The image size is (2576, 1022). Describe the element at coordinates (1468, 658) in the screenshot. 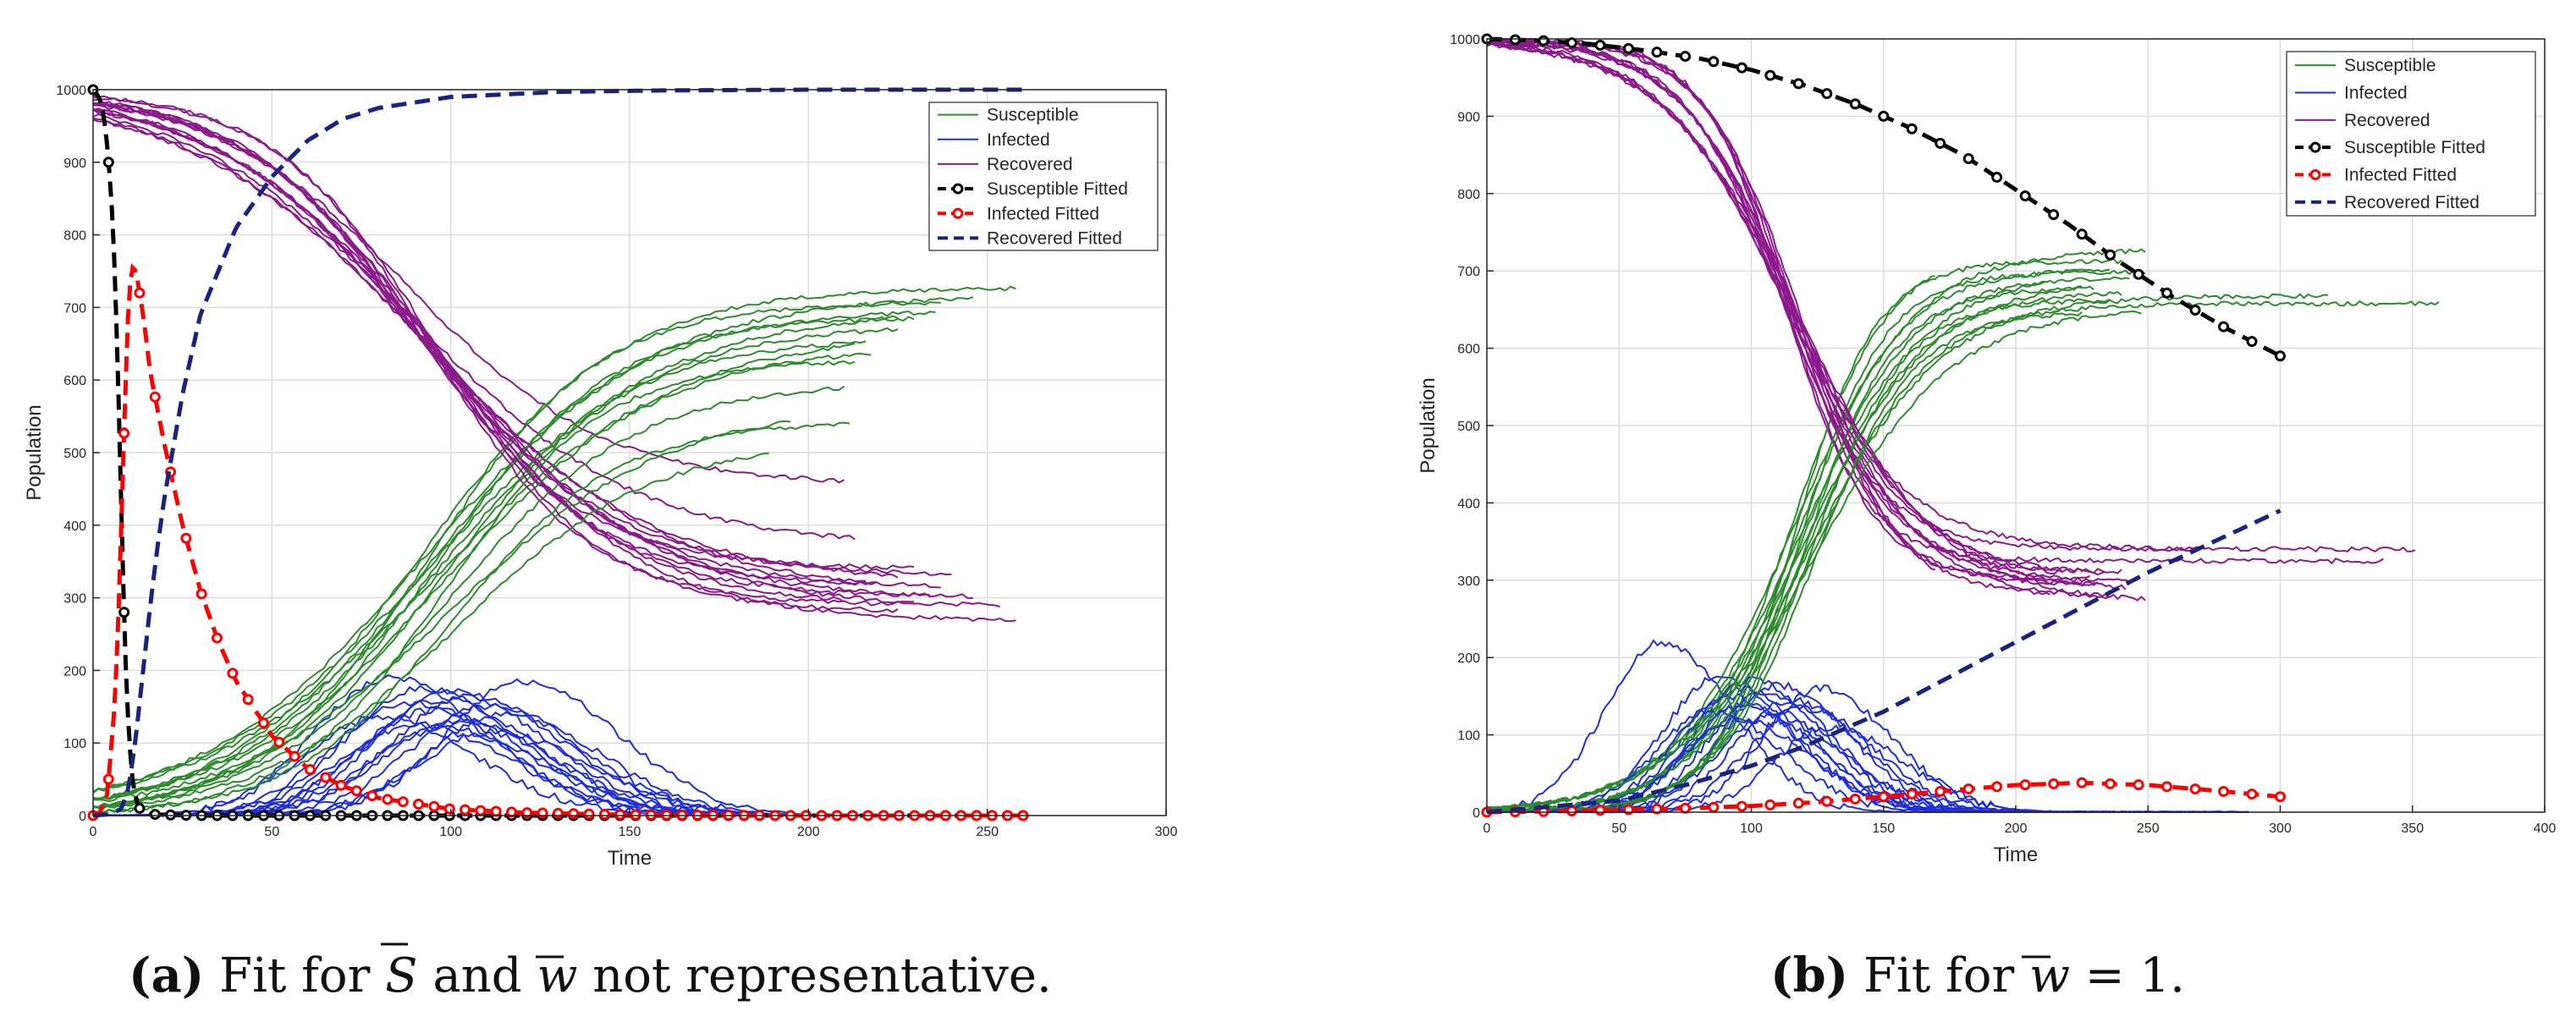

I see `y-tick-label: 200` at that location.